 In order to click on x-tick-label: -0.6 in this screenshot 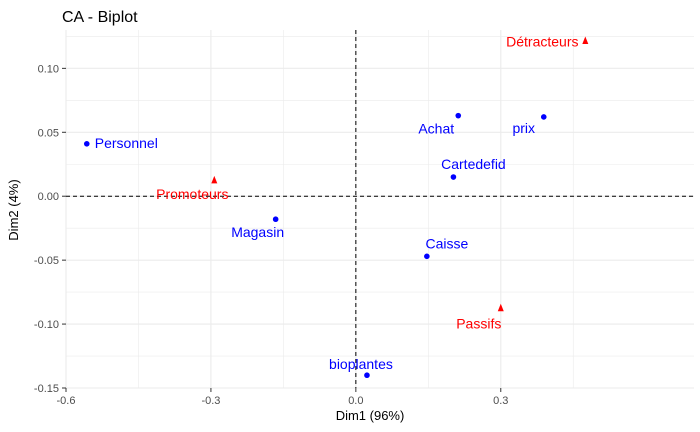, I will do `click(66, 401)`.